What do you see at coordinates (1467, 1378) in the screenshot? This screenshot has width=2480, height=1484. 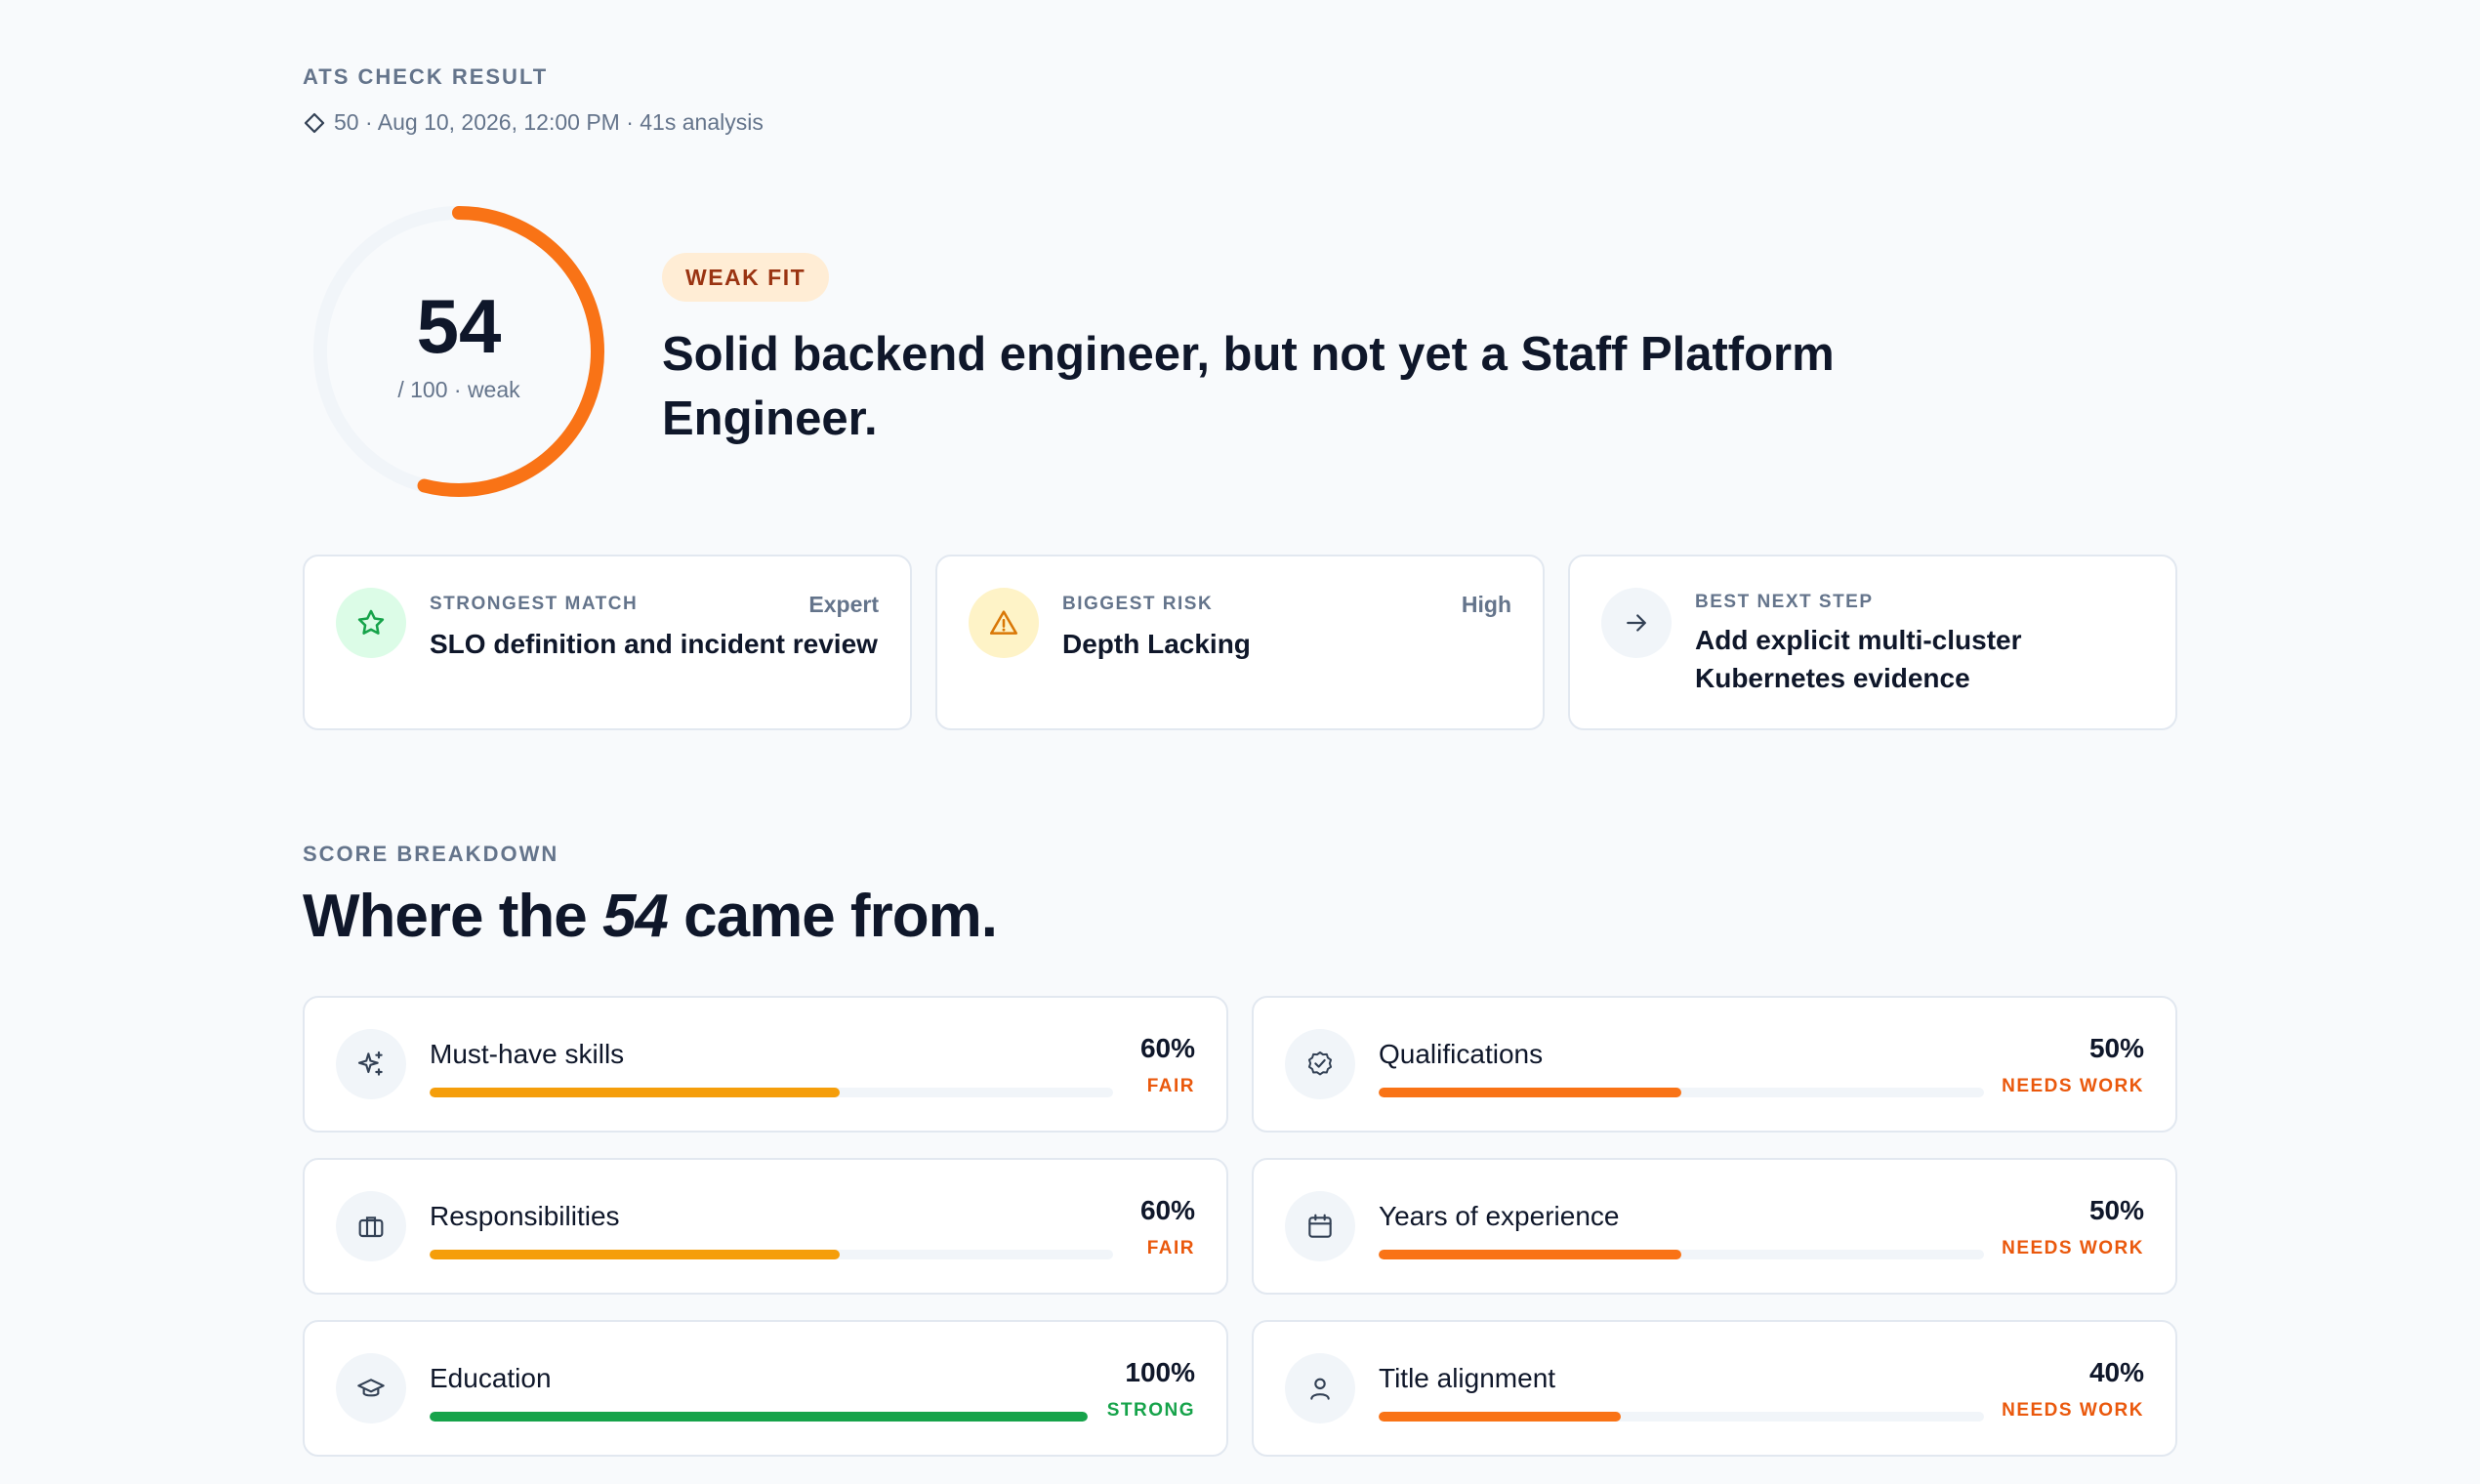 I see `breakdown-label: Title alignment` at bounding box center [1467, 1378].